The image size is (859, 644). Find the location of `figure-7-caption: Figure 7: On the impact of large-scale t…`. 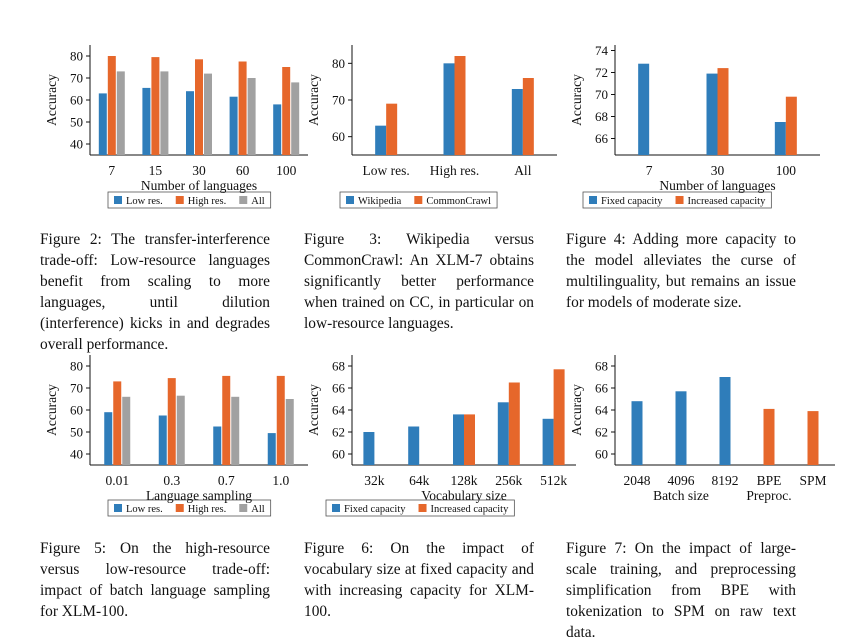

figure-7-caption: Figure 7: On the impact of large-scale t… is located at coordinates (681, 590).